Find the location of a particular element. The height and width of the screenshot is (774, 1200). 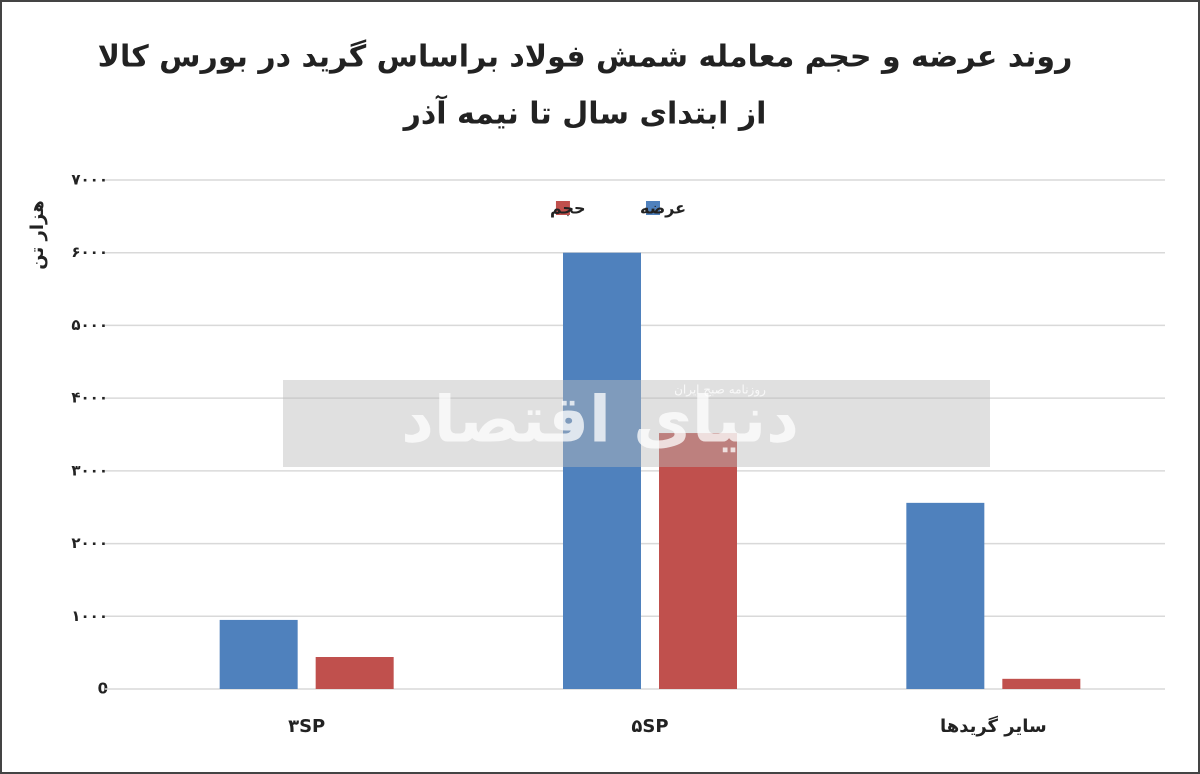

watermark-band is located at coordinates (636, 423).